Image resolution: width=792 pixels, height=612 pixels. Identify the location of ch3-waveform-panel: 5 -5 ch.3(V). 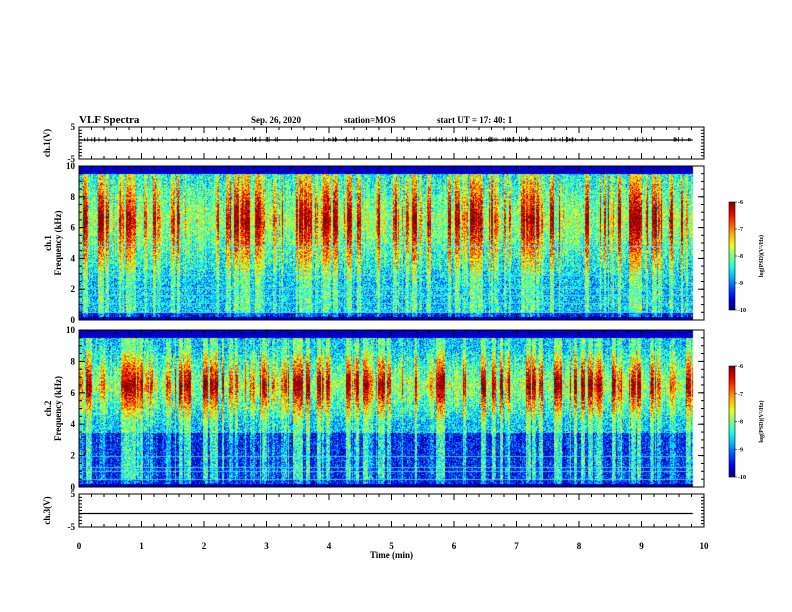
(373, 510).